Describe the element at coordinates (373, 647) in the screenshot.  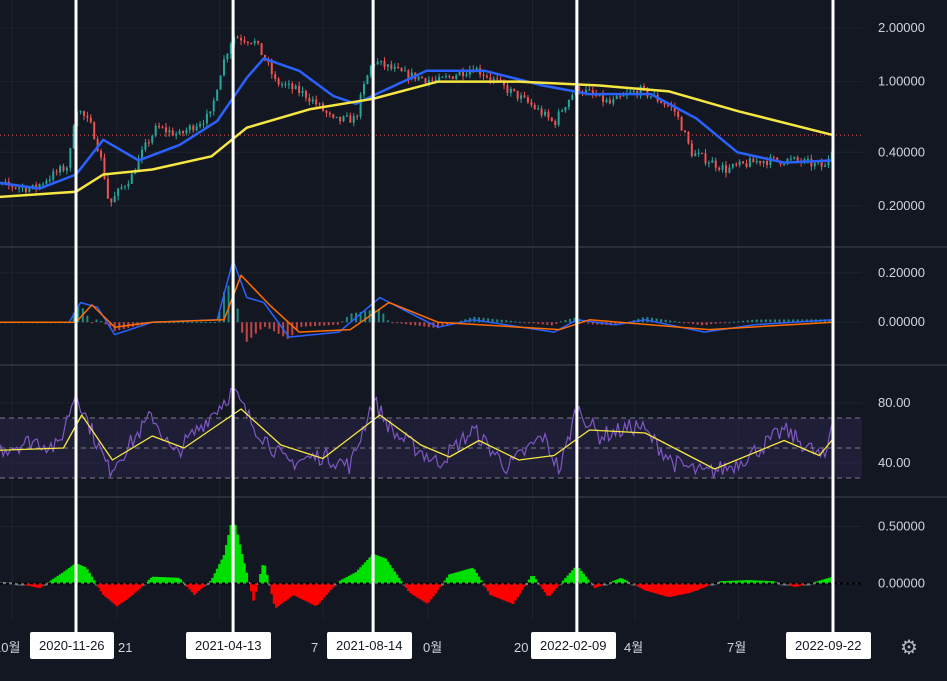
I see `x-axis-labels: 10월 21 7 0월 20 4월 7월` at that location.